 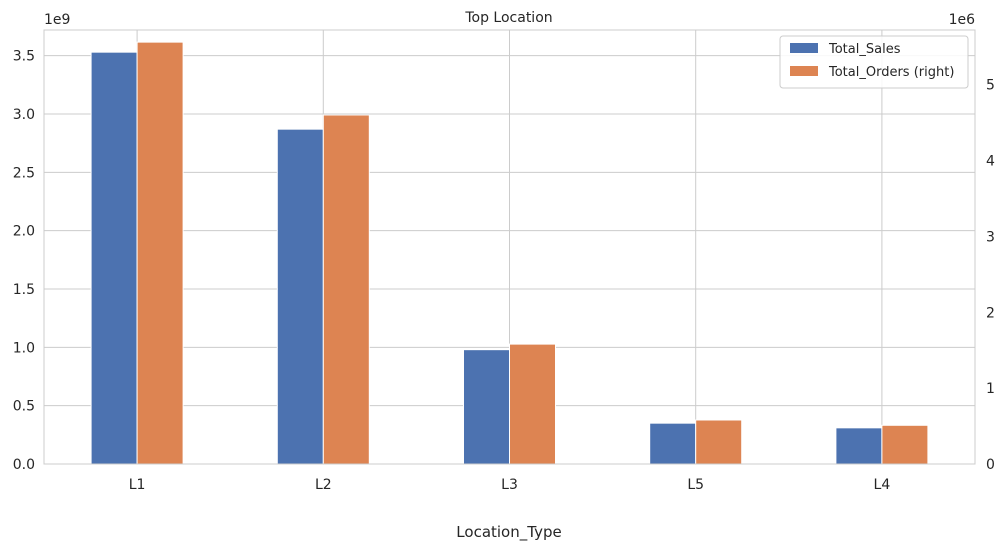 I want to click on y-left-tick-label: 2.0, so click(x=24, y=232).